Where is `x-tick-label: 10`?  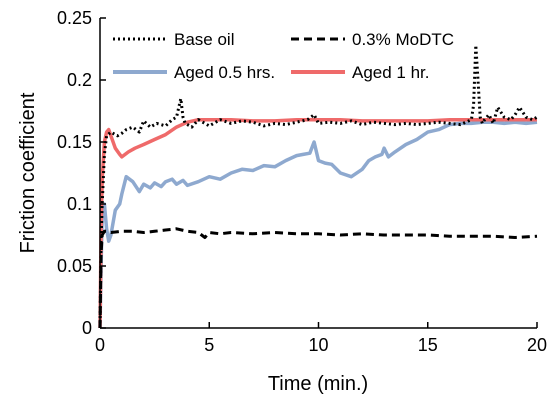
x-tick-label: 10 is located at coordinates (318, 345).